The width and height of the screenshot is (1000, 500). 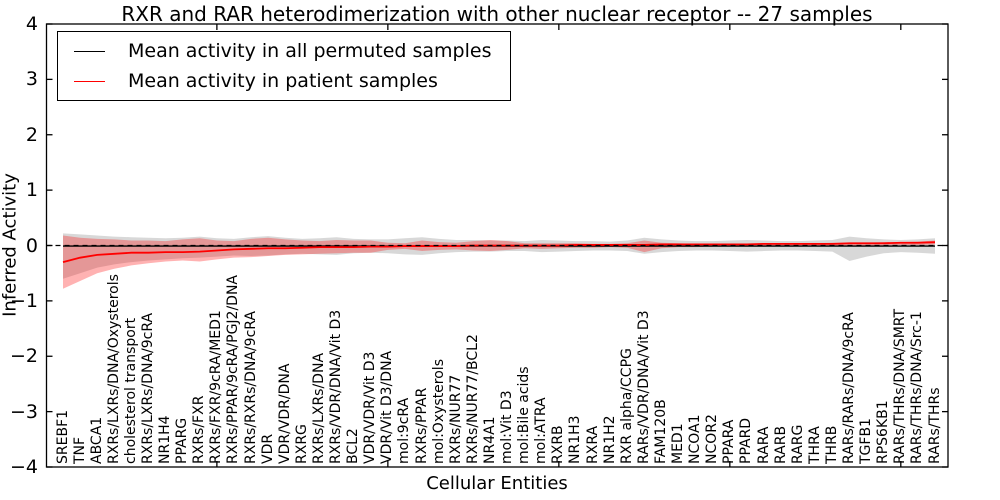 What do you see at coordinates (23, 467) in the screenshot?
I see `y-tick-label: −4` at bounding box center [23, 467].